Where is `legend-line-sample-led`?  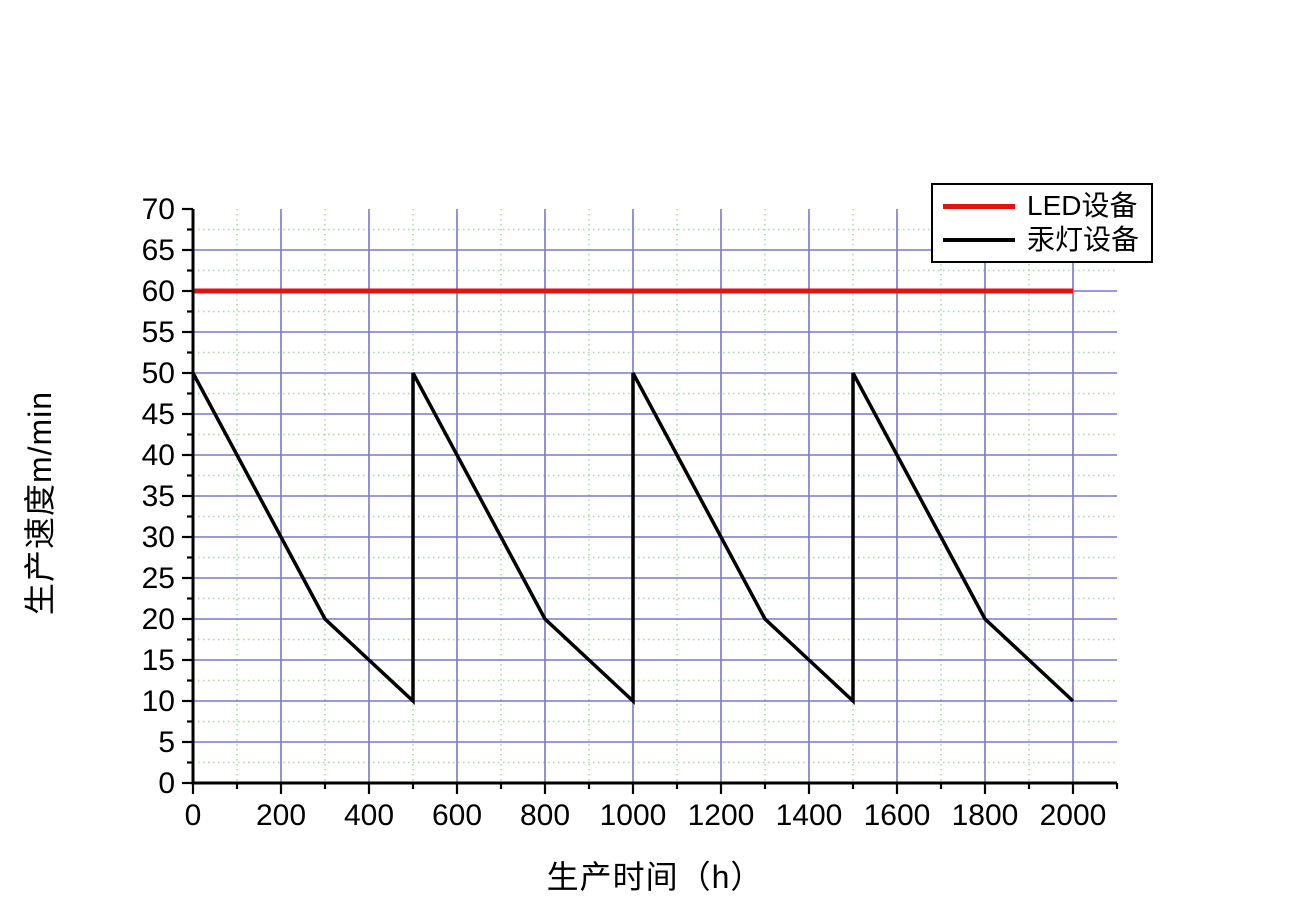
legend-line-sample-led is located at coordinates (979, 206).